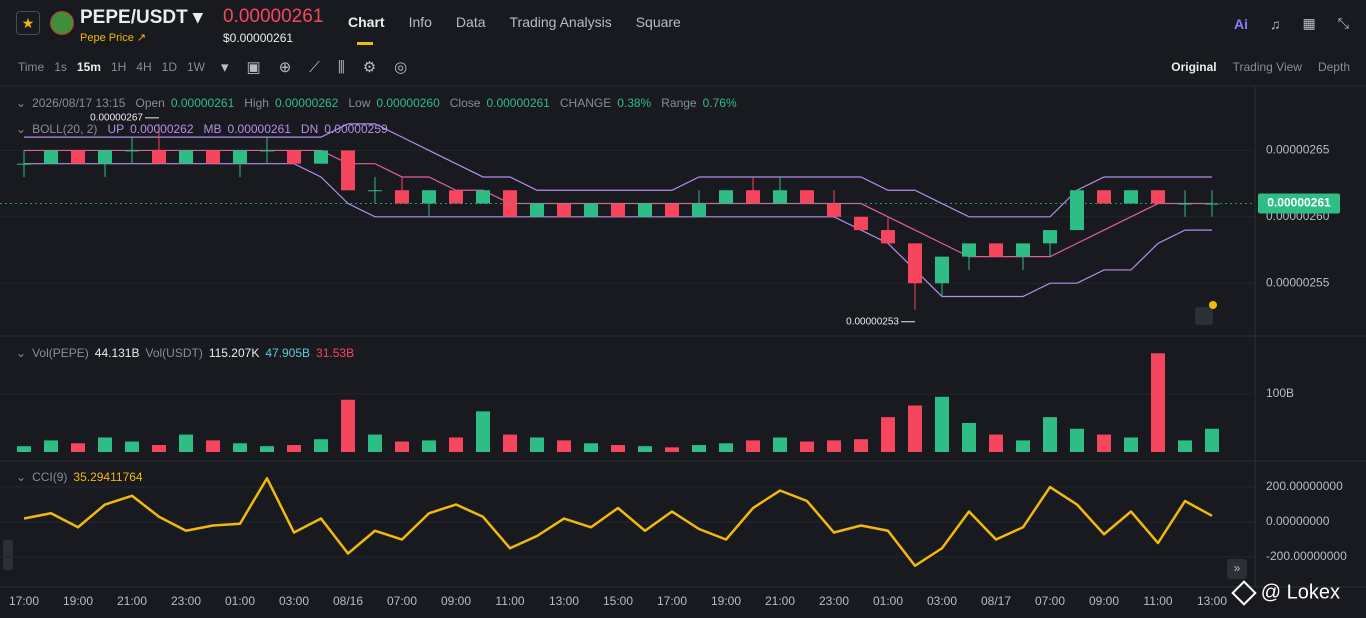  I want to click on interval: 1W, so click(195, 67).